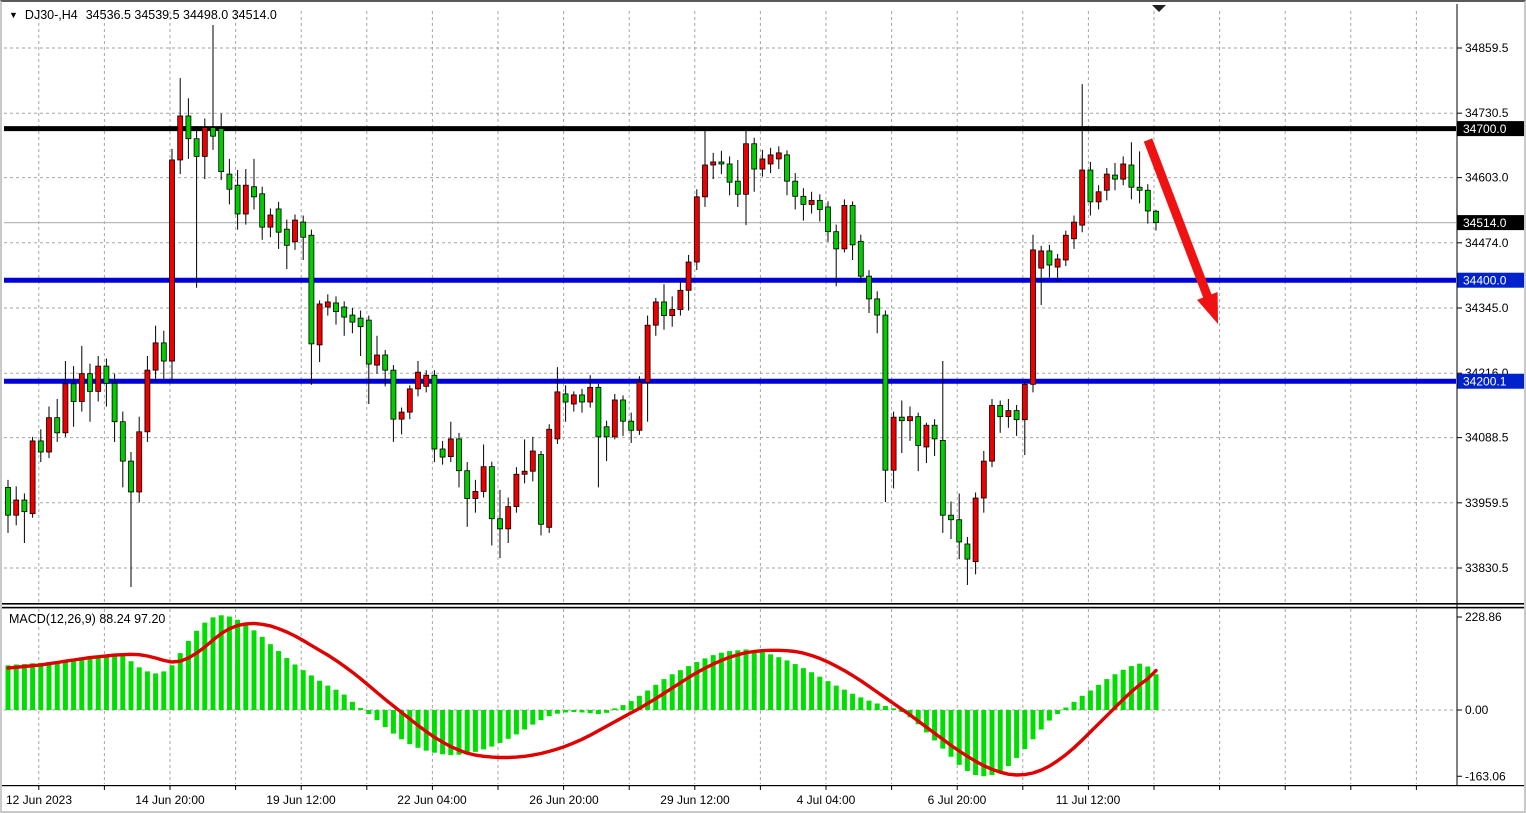  Describe the element at coordinates (432, 800) in the screenshot. I see `time-tick-label: 22 Jun 04:00` at that location.